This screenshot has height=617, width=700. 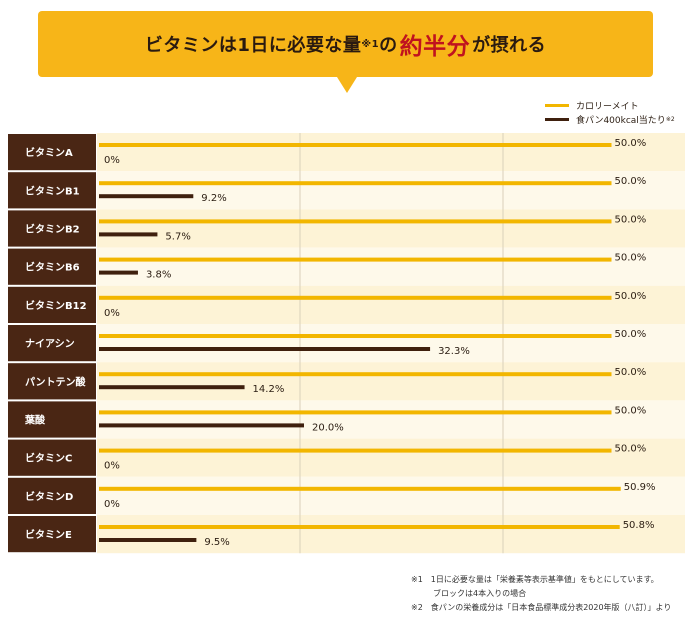 What do you see at coordinates (48, 458) in the screenshot?
I see `category-label: ビタミンC` at bounding box center [48, 458].